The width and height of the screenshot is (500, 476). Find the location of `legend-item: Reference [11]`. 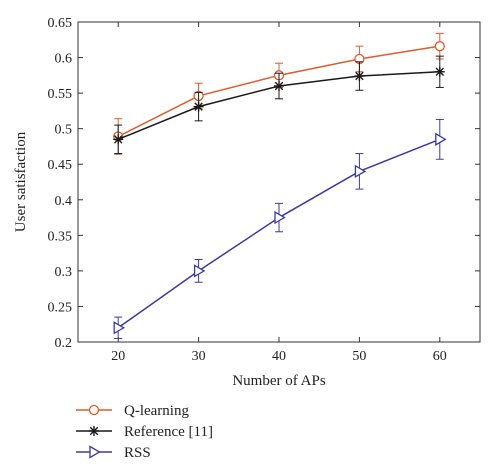

legend-item: Reference [11] is located at coordinates (144, 432).